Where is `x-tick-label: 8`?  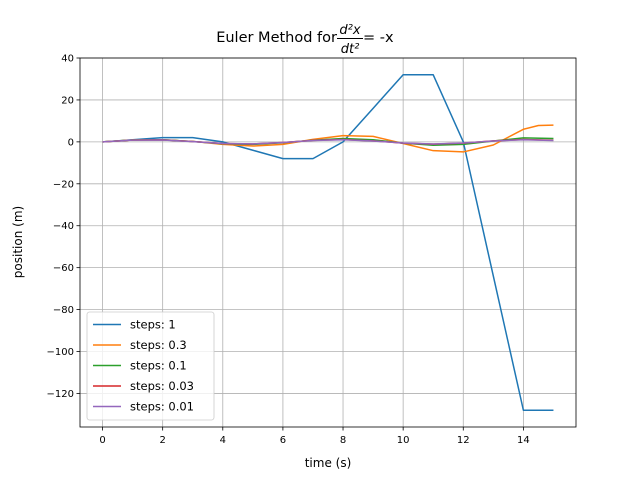 x-tick-label: 8 is located at coordinates (343, 440).